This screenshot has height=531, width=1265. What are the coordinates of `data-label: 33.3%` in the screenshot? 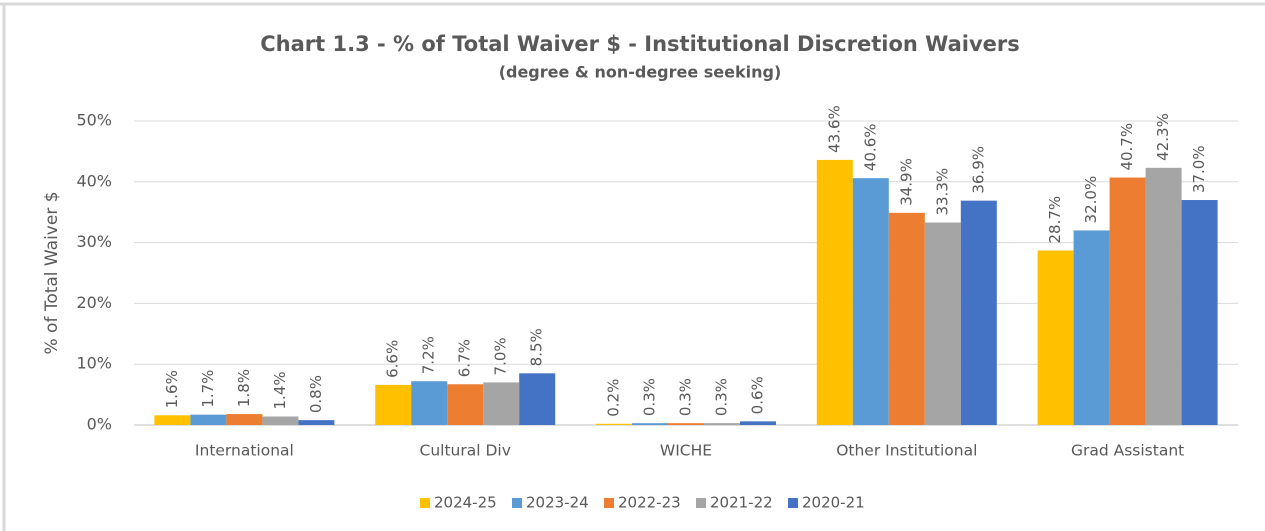 It's located at (942, 192).